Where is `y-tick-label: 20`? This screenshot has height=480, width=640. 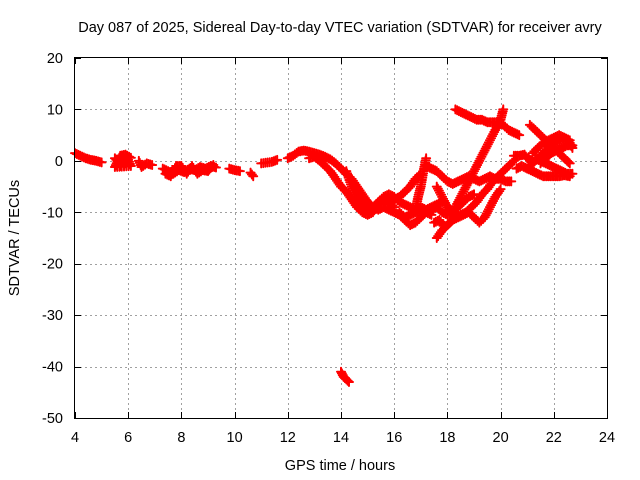
y-tick-label: 20 is located at coordinates (55, 59).